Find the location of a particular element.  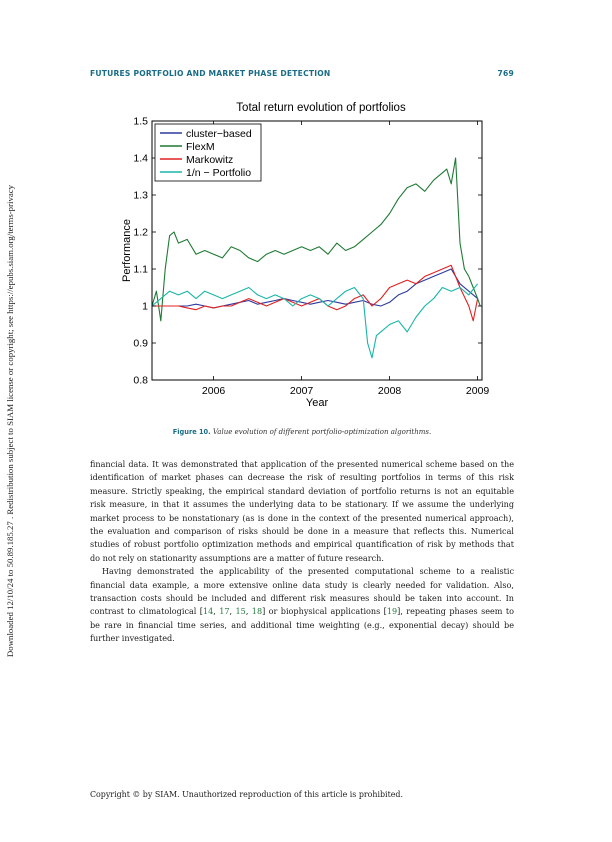

x-tick-label: 2006 is located at coordinates (214, 391).